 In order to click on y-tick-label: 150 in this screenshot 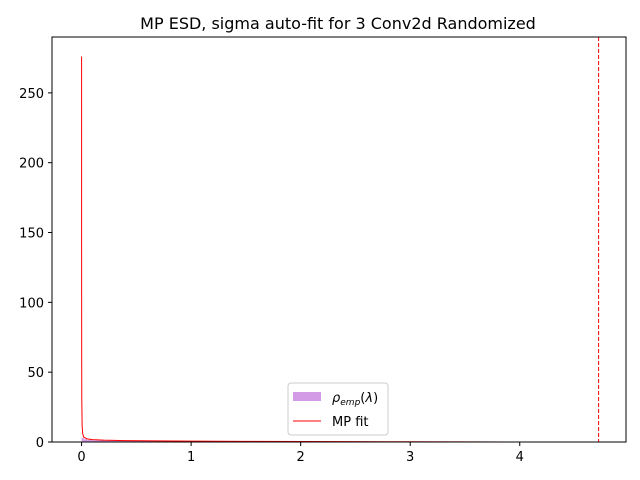, I will do `click(31, 234)`.